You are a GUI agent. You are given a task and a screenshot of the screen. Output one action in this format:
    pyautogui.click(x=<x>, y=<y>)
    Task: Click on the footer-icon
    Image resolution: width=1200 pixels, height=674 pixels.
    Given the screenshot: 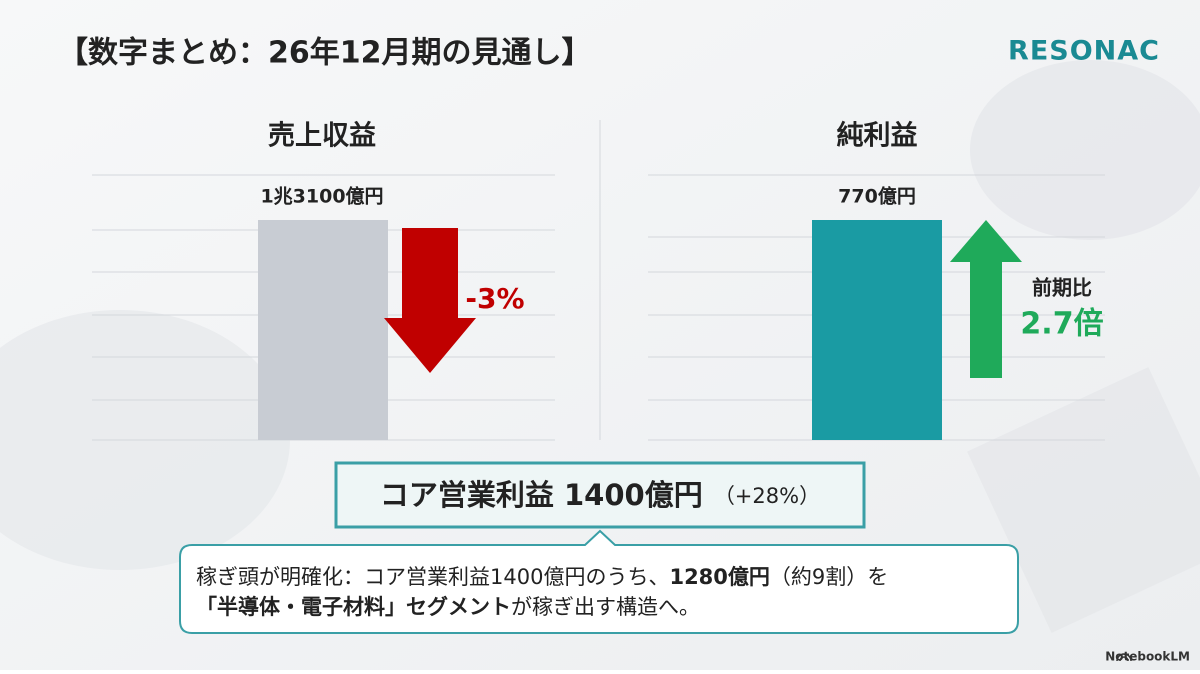 What is the action you would take?
    pyautogui.click(x=1124, y=657)
    